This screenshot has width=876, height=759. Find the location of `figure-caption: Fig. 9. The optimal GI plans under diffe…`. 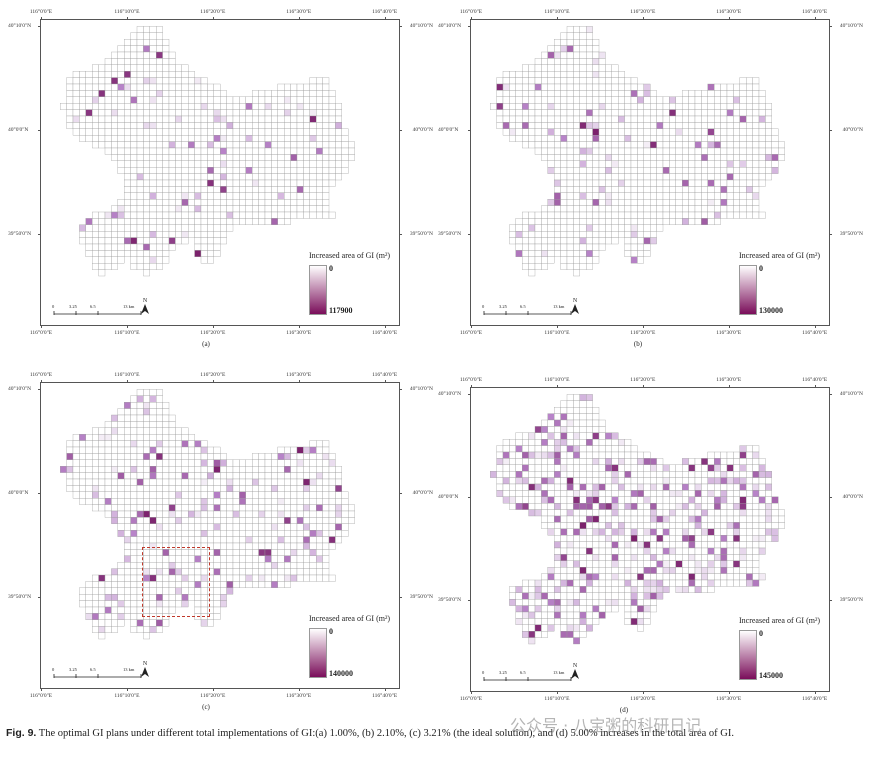

figure-caption: Fig. 9. The optimal GI plans under diffe… is located at coordinates (438, 733).